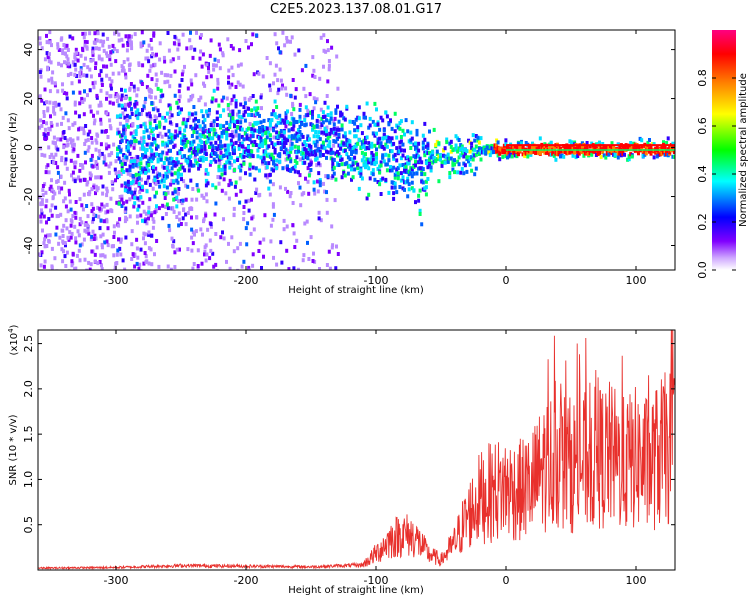  Describe the element at coordinates (28, 344) in the screenshot. I see `y-tick-label: 2.5` at that location.